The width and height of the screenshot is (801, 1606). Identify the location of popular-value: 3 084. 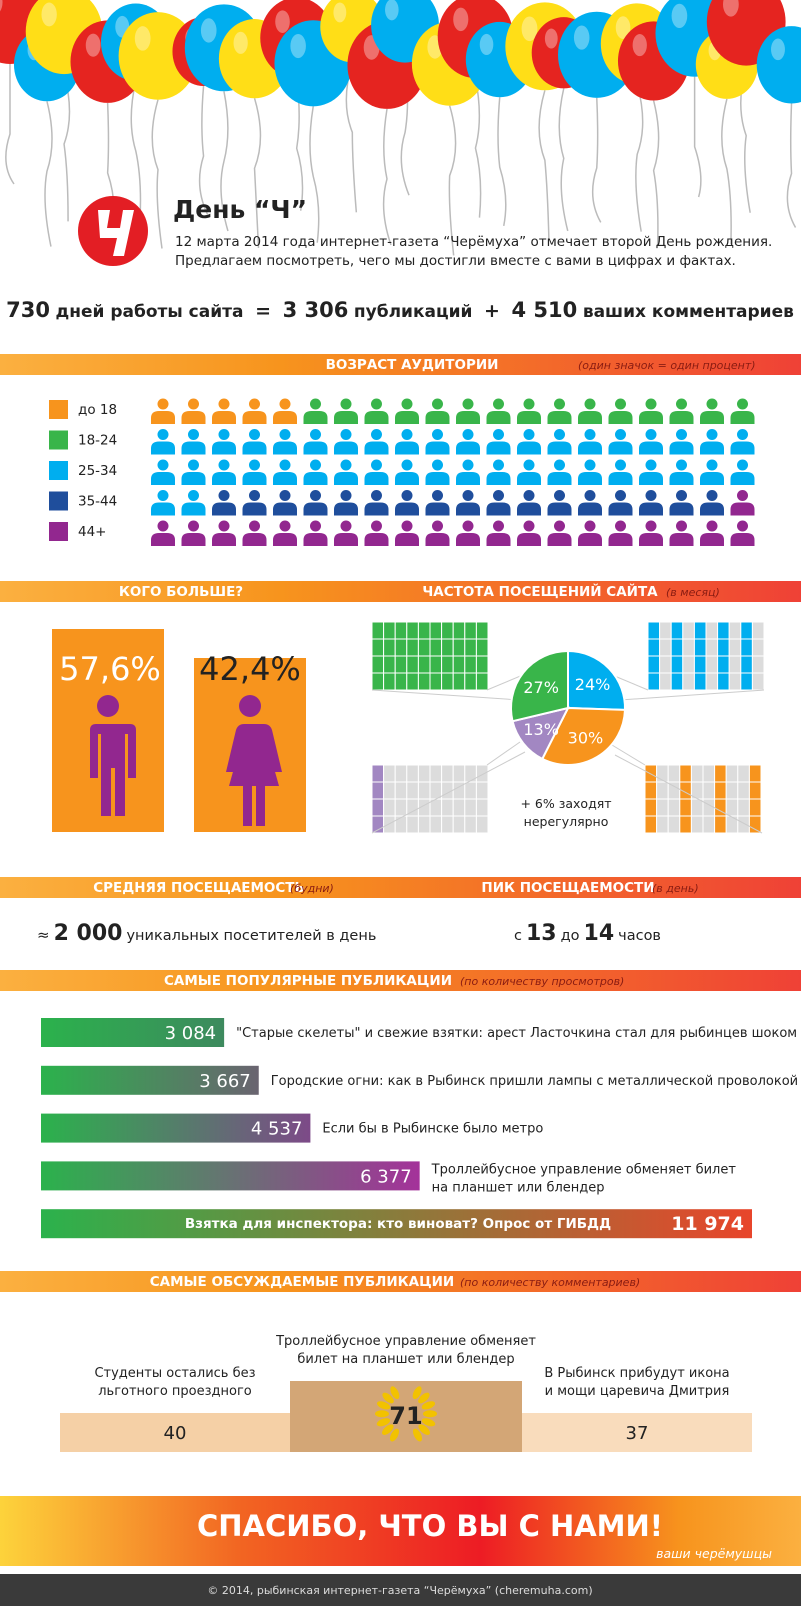
(191, 1033).